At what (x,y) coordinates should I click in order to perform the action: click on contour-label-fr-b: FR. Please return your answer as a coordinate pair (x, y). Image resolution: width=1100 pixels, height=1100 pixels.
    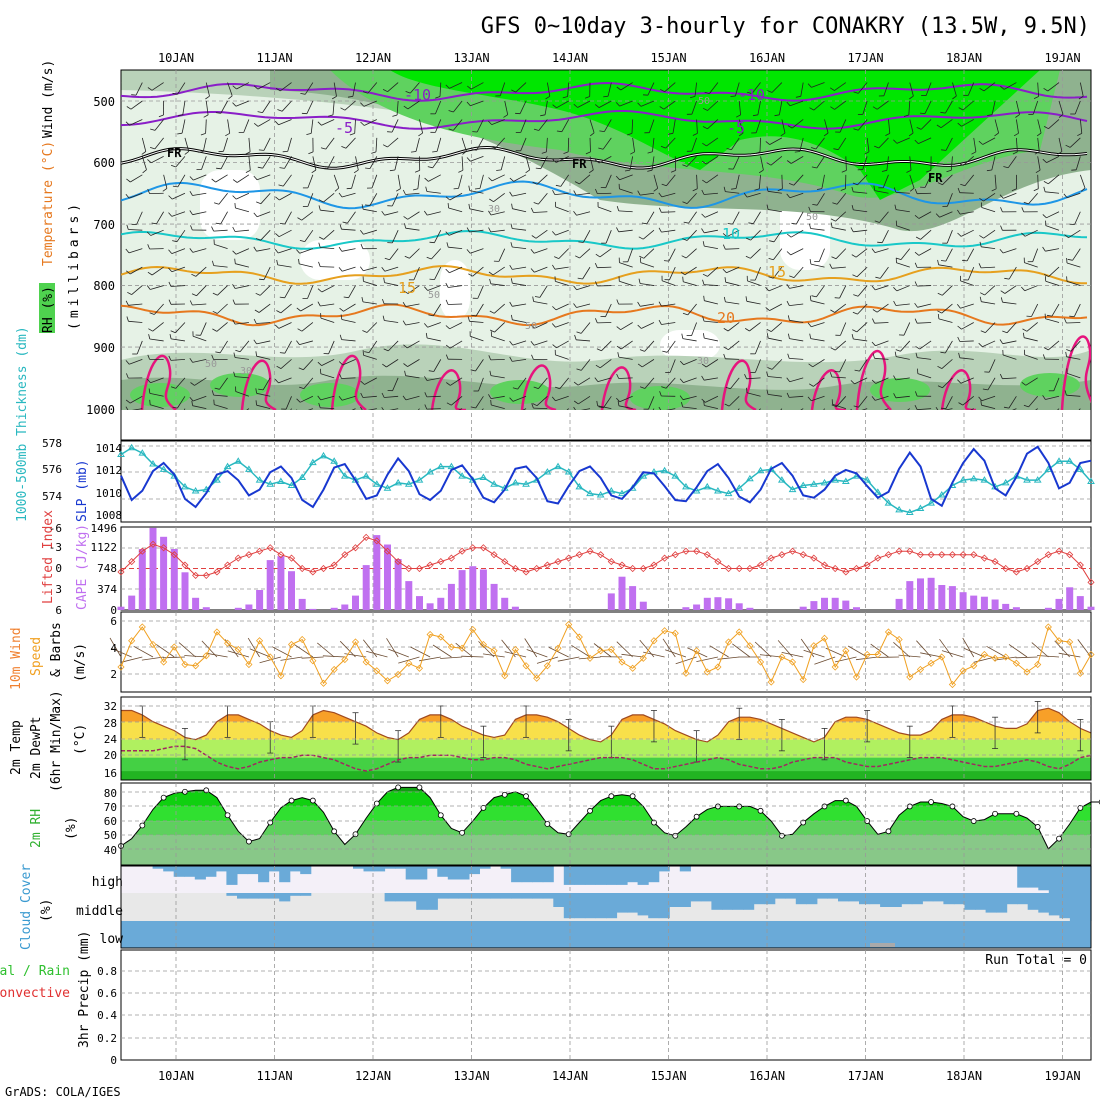
    Looking at the image, I should click on (579, 164).